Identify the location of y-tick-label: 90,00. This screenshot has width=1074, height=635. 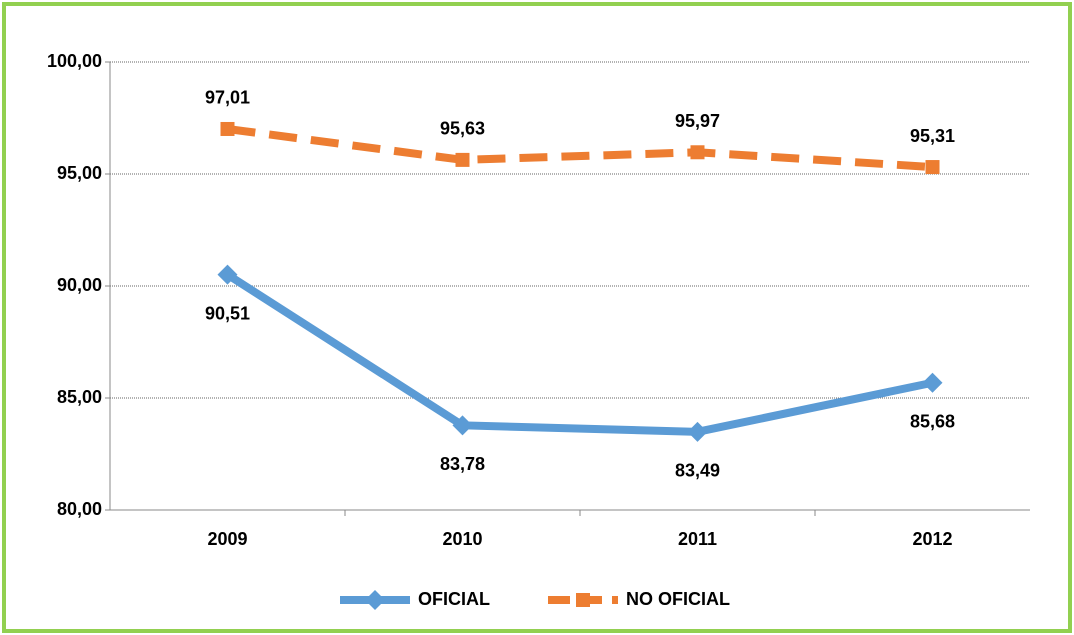
(79, 285).